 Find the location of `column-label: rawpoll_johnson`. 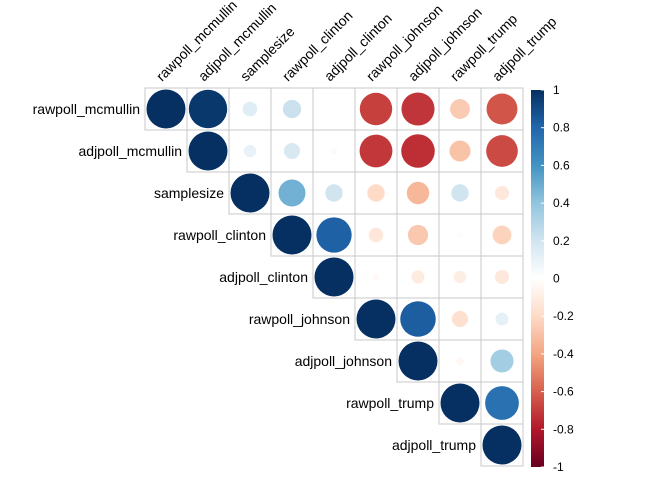

column-label: rawpoll_johnson is located at coordinates (404, 42).